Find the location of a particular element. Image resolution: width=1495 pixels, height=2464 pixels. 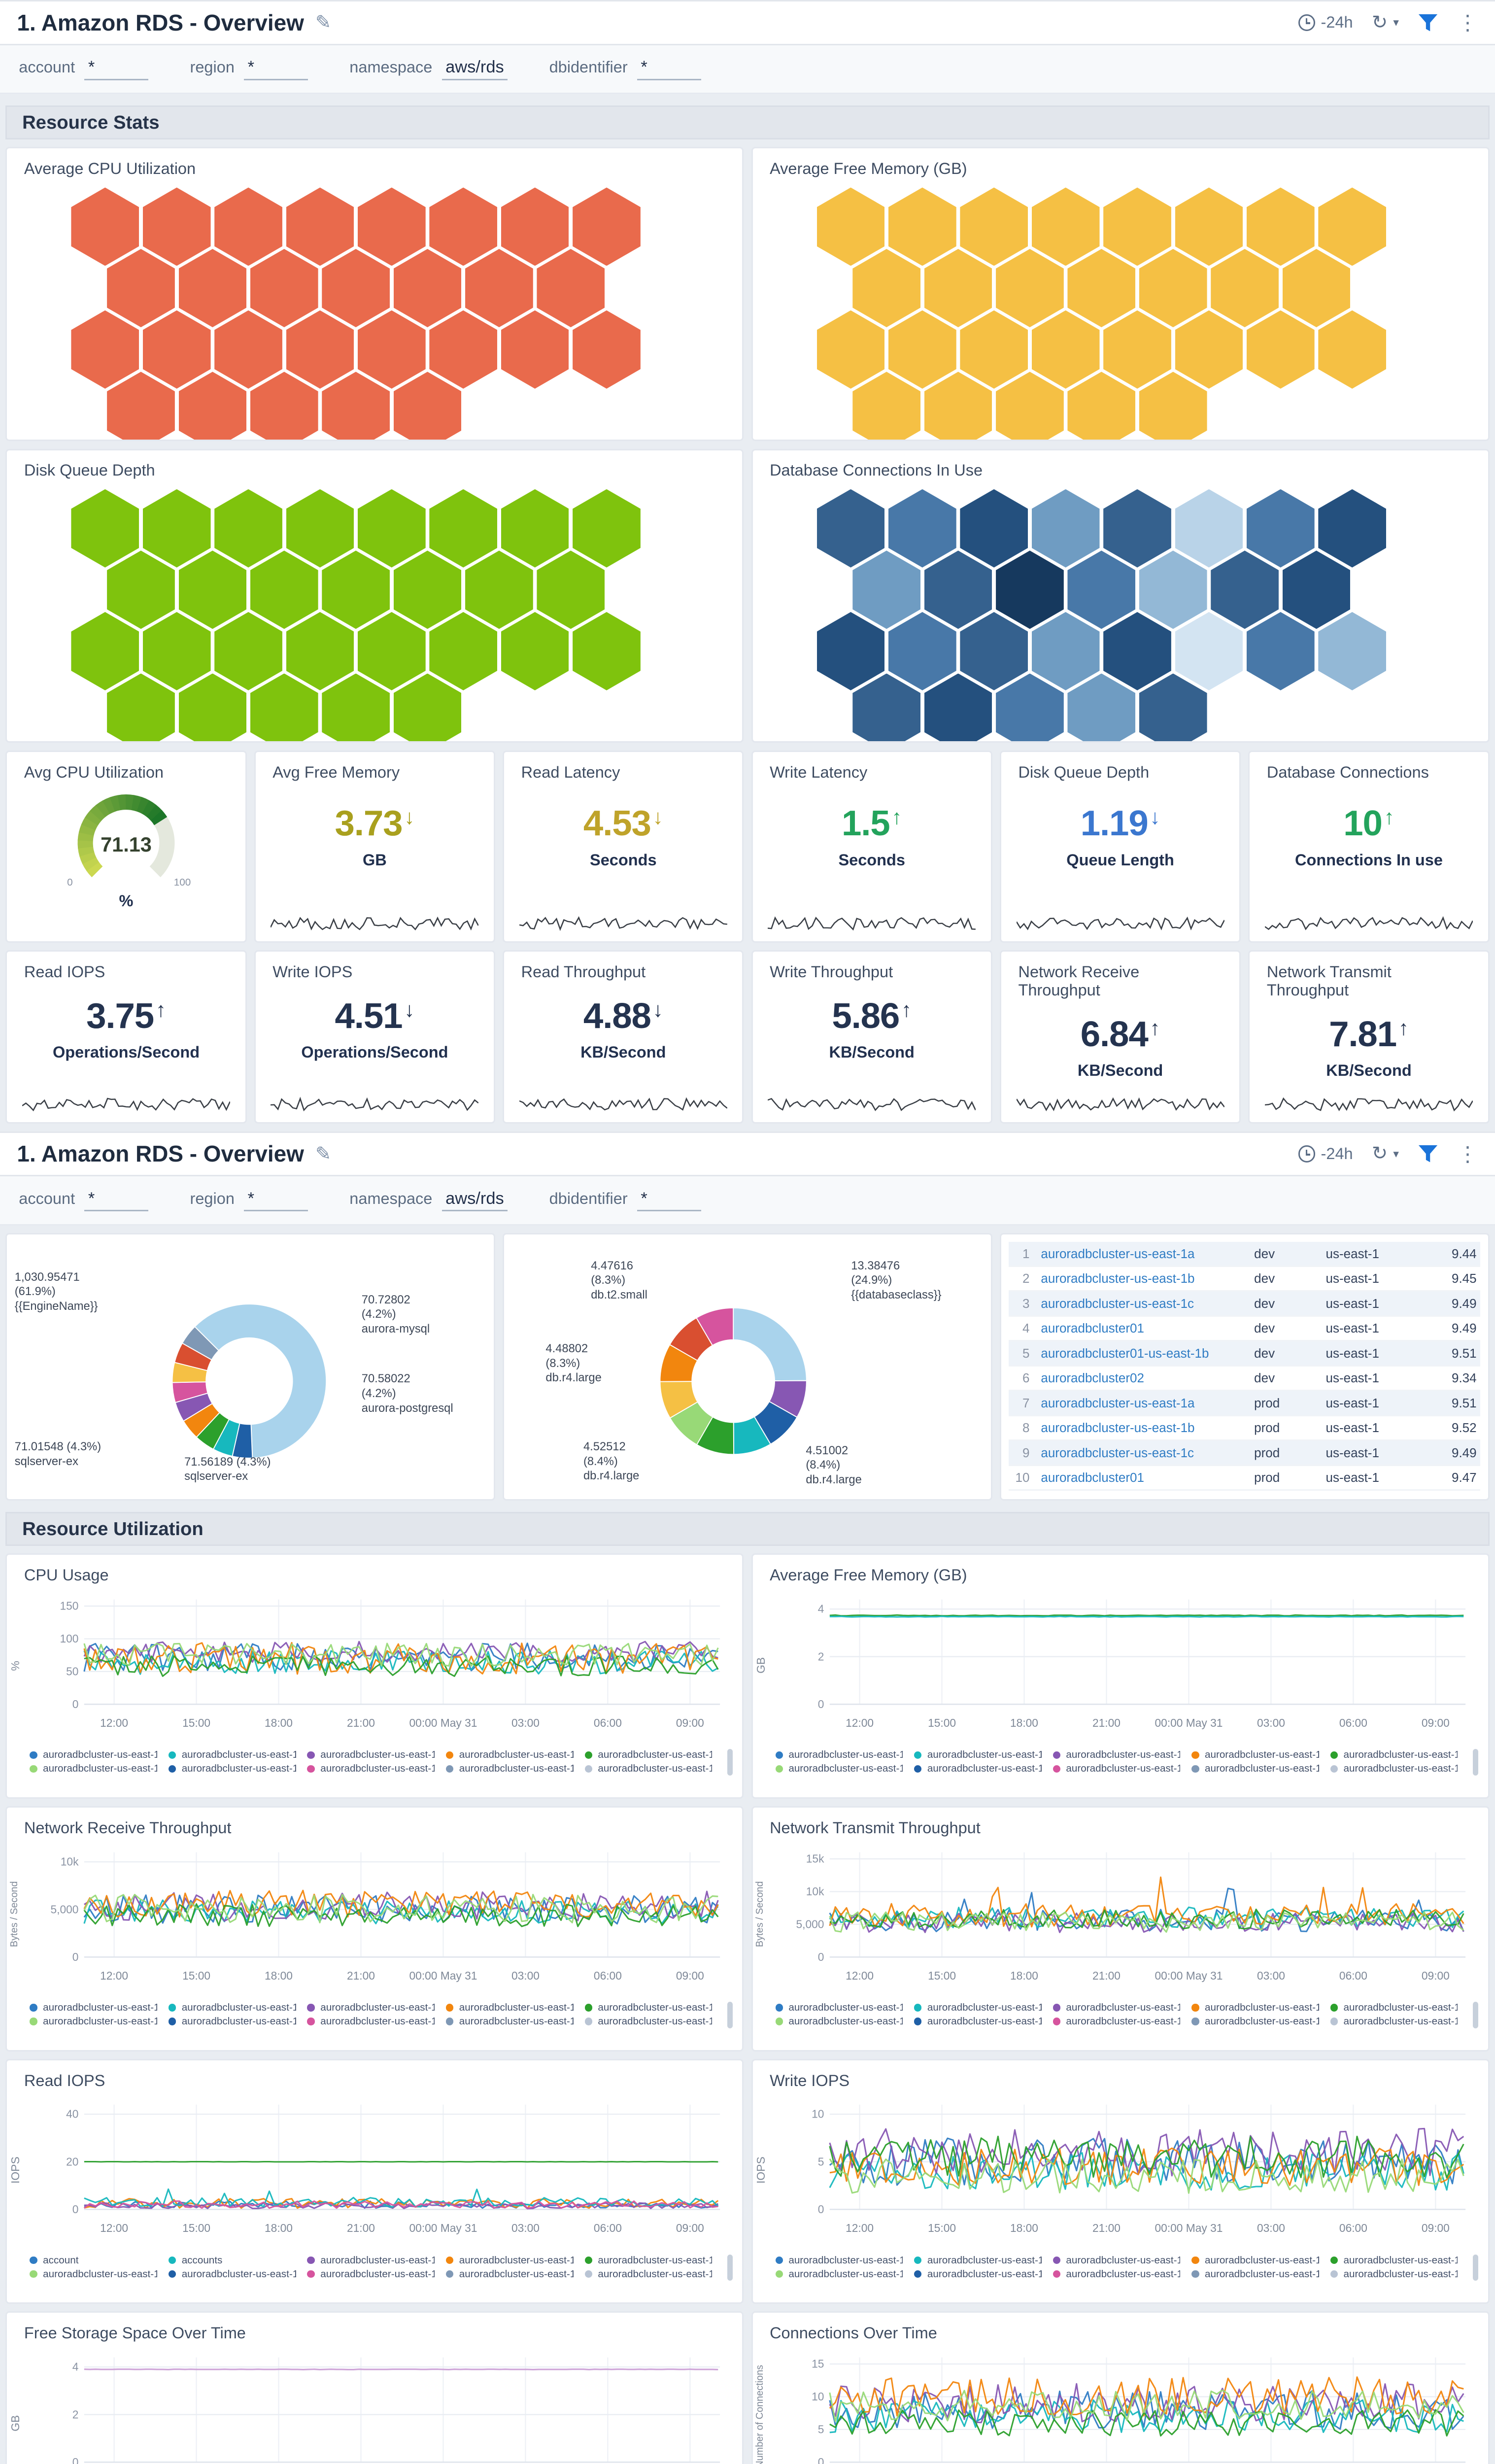

table-cell: auroradbcluster01 is located at coordinates (1092, 1477).